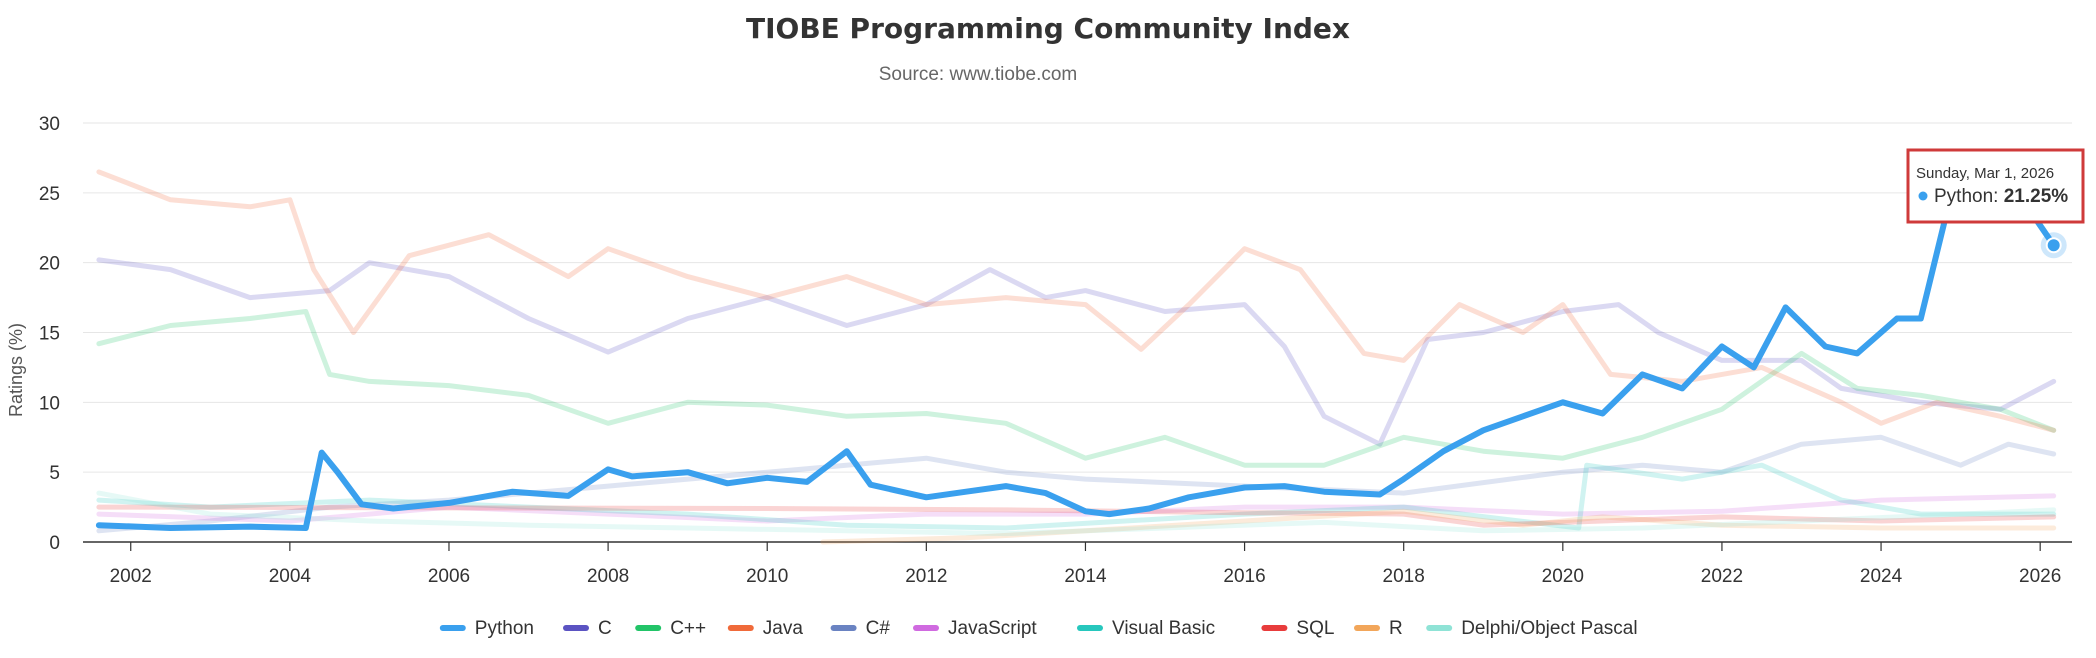  I want to click on x-tick-label: 2008, so click(608, 576).